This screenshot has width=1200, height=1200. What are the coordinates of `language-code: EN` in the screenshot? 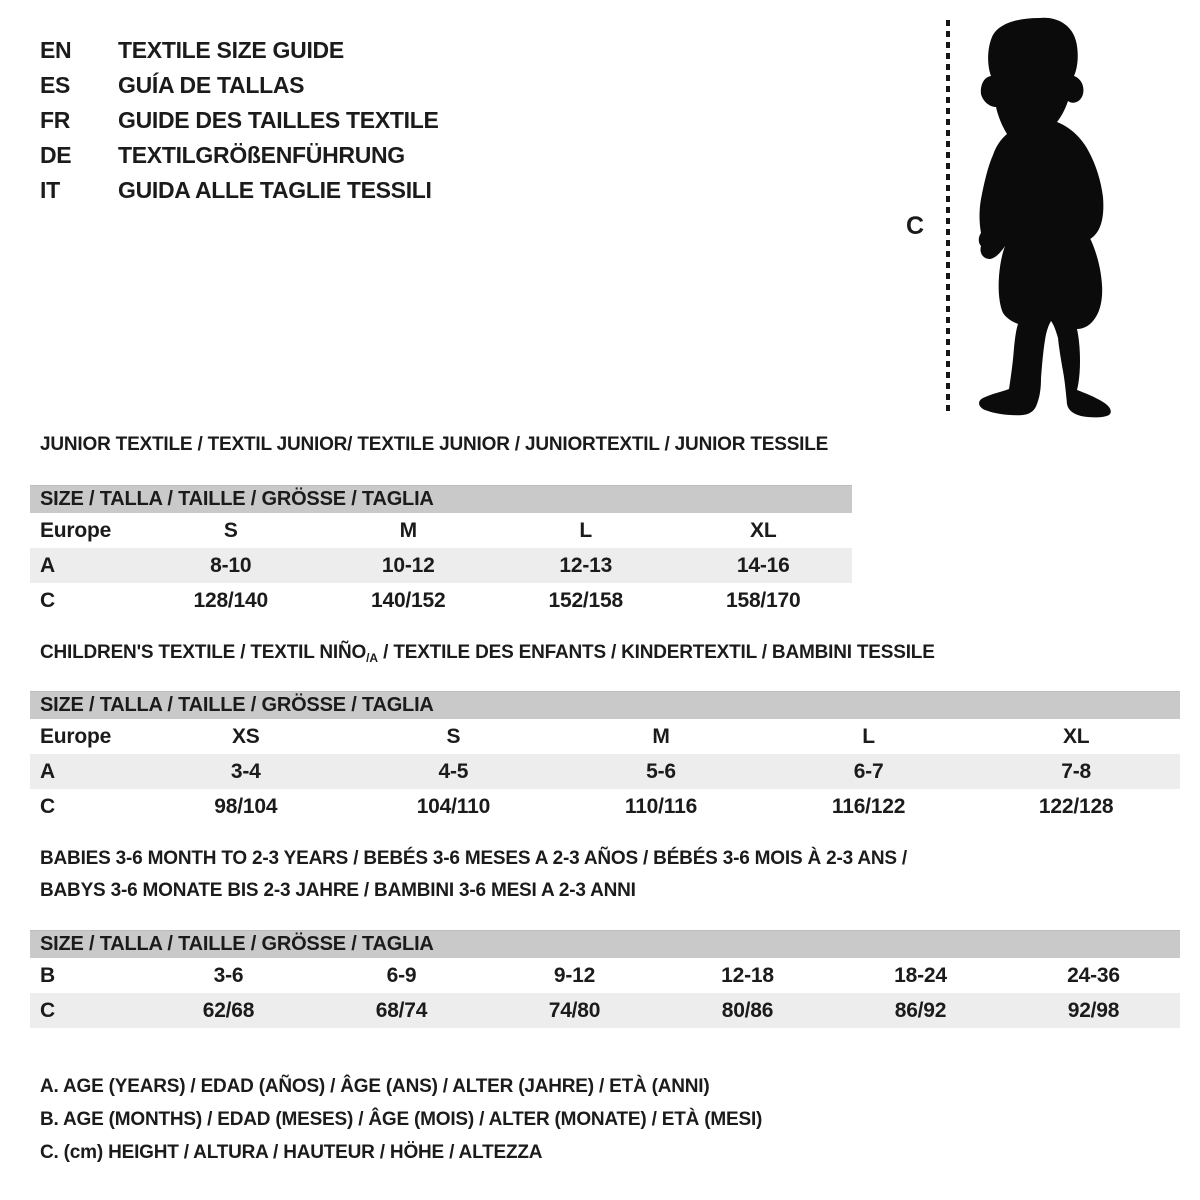 It's located at (56, 50).